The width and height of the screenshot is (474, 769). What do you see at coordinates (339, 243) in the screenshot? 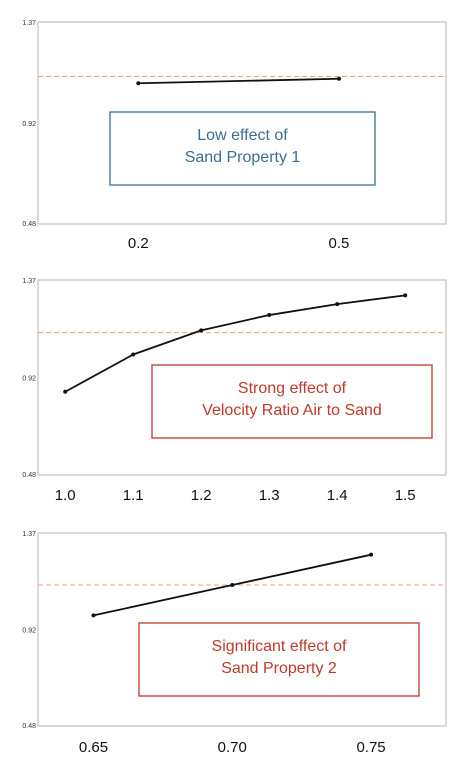
I see `x-tick-label: 0.5` at bounding box center [339, 243].